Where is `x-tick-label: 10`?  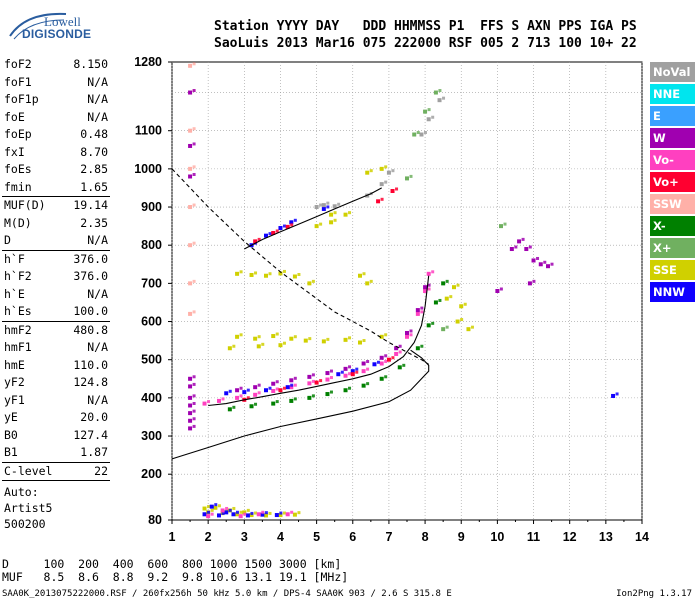 x-tick-label: 10 is located at coordinates (497, 537).